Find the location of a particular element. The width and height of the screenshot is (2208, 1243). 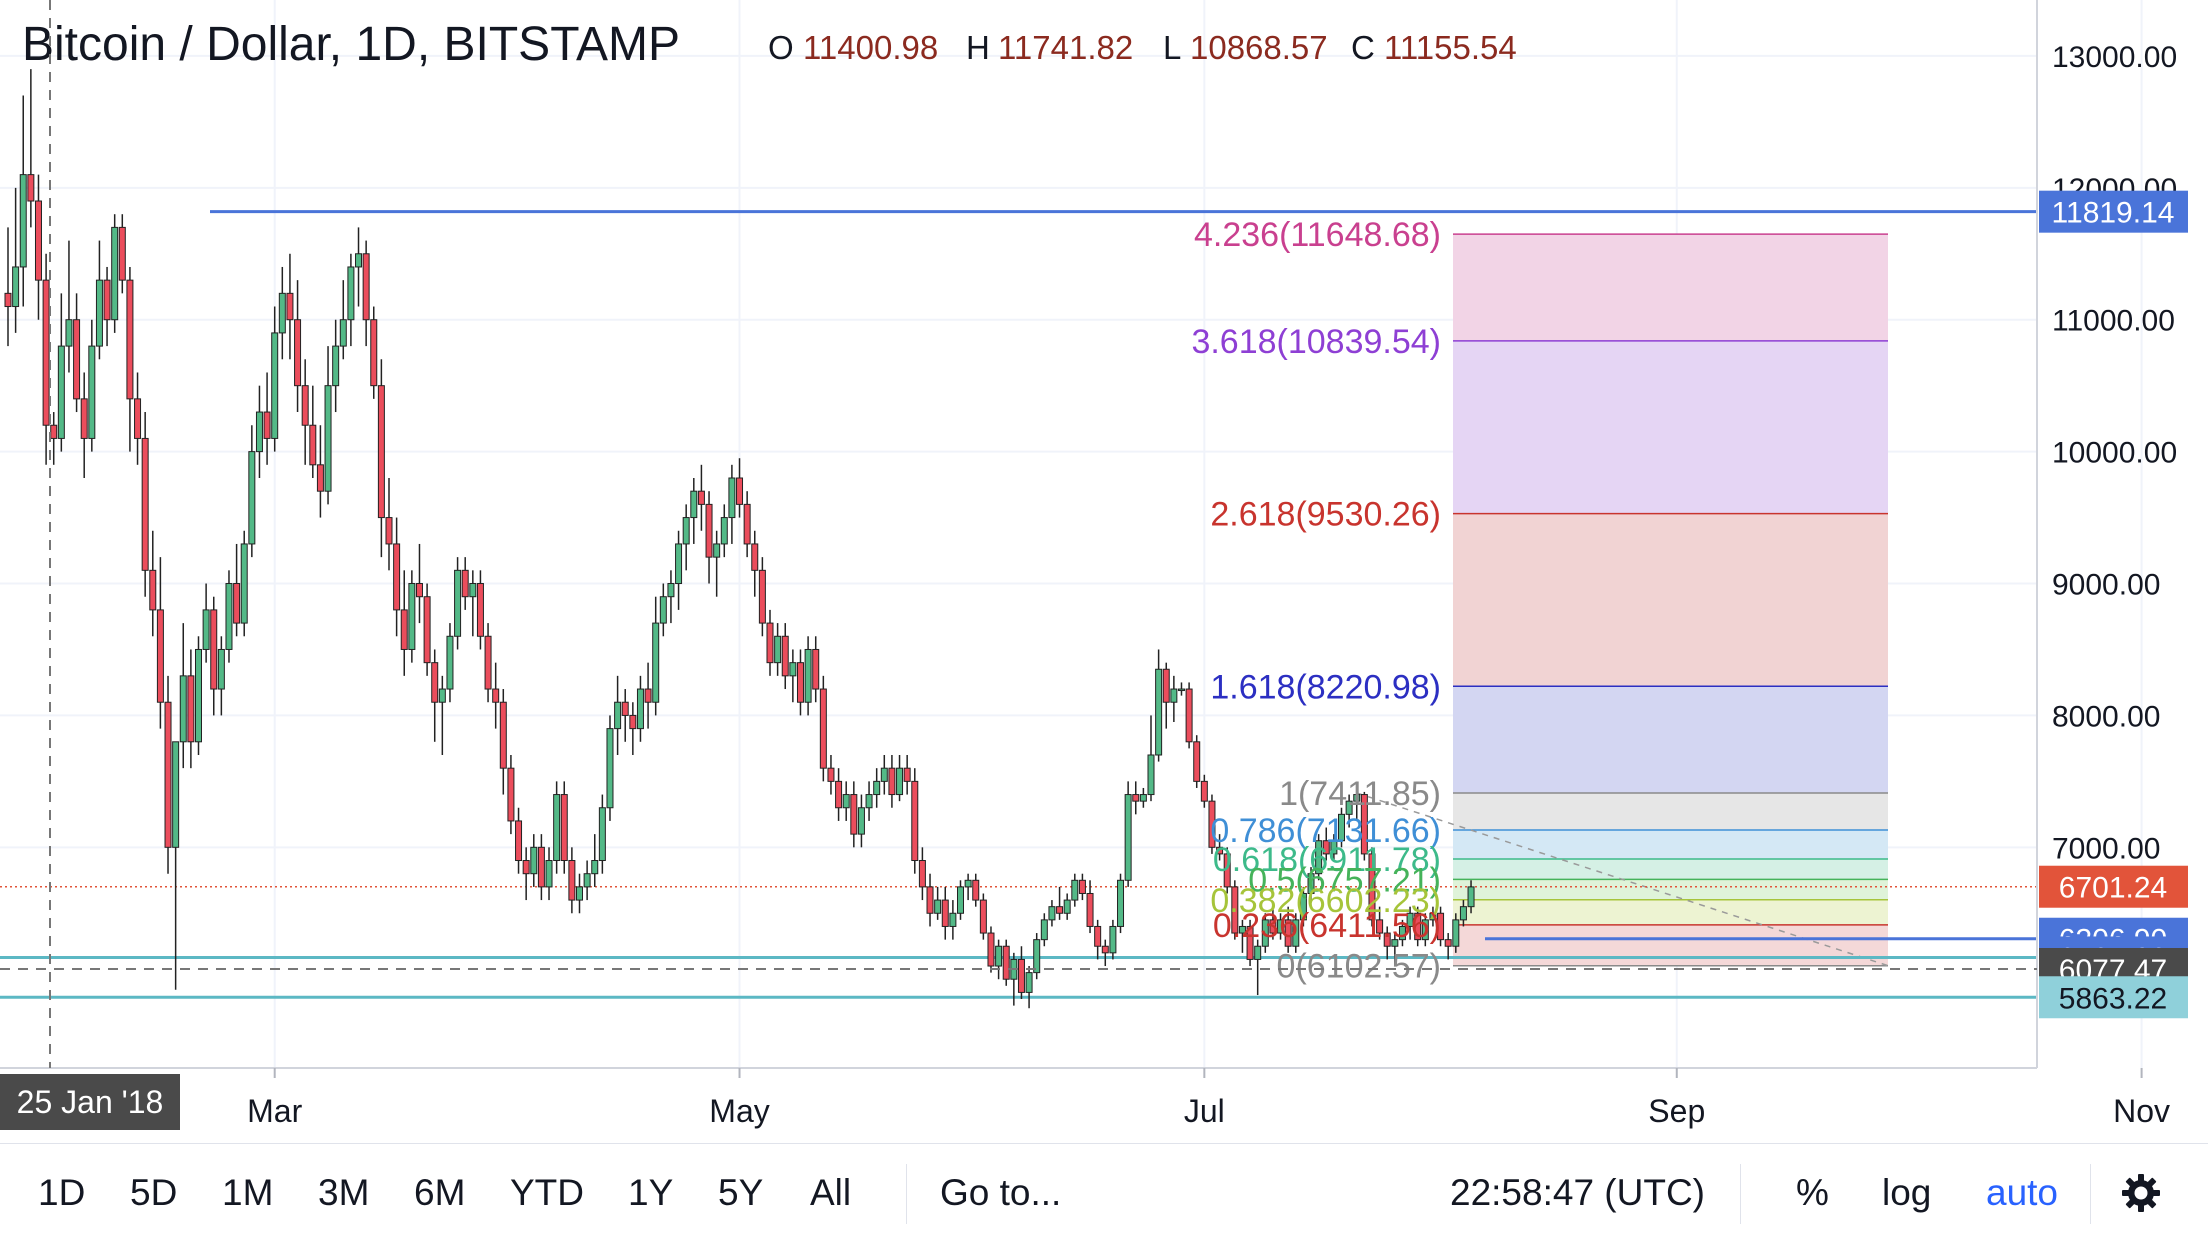

range-ytd: YTD is located at coordinates (547, 1192).